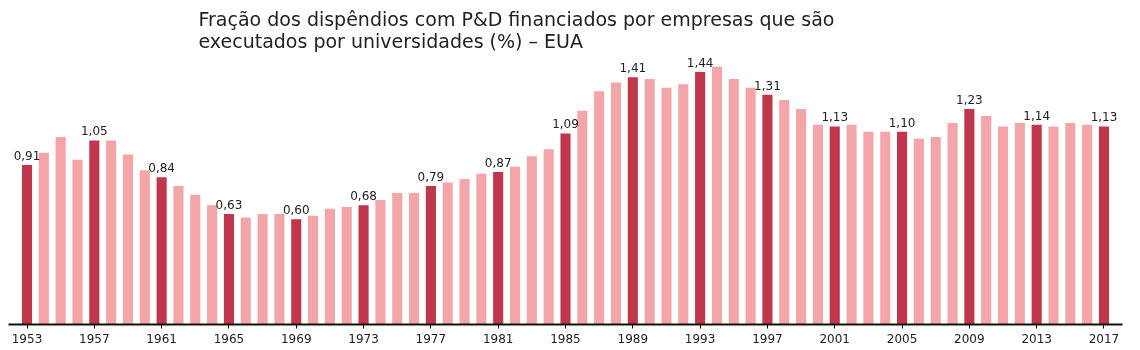 The image size is (1140, 350). Describe the element at coordinates (902, 122) in the screenshot. I see `data-label: 1,10` at that location.